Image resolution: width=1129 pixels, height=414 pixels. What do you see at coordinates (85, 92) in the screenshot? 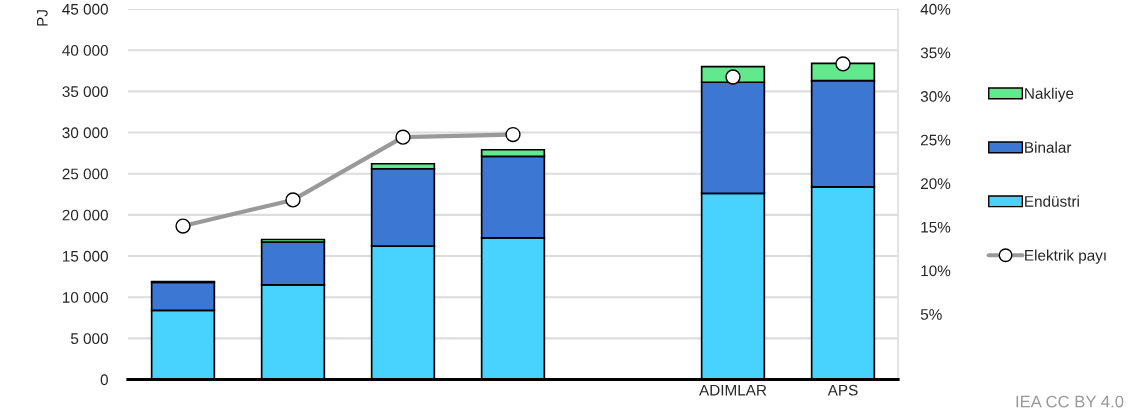
I see `y-tick-label: 35 000` at bounding box center [85, 92].